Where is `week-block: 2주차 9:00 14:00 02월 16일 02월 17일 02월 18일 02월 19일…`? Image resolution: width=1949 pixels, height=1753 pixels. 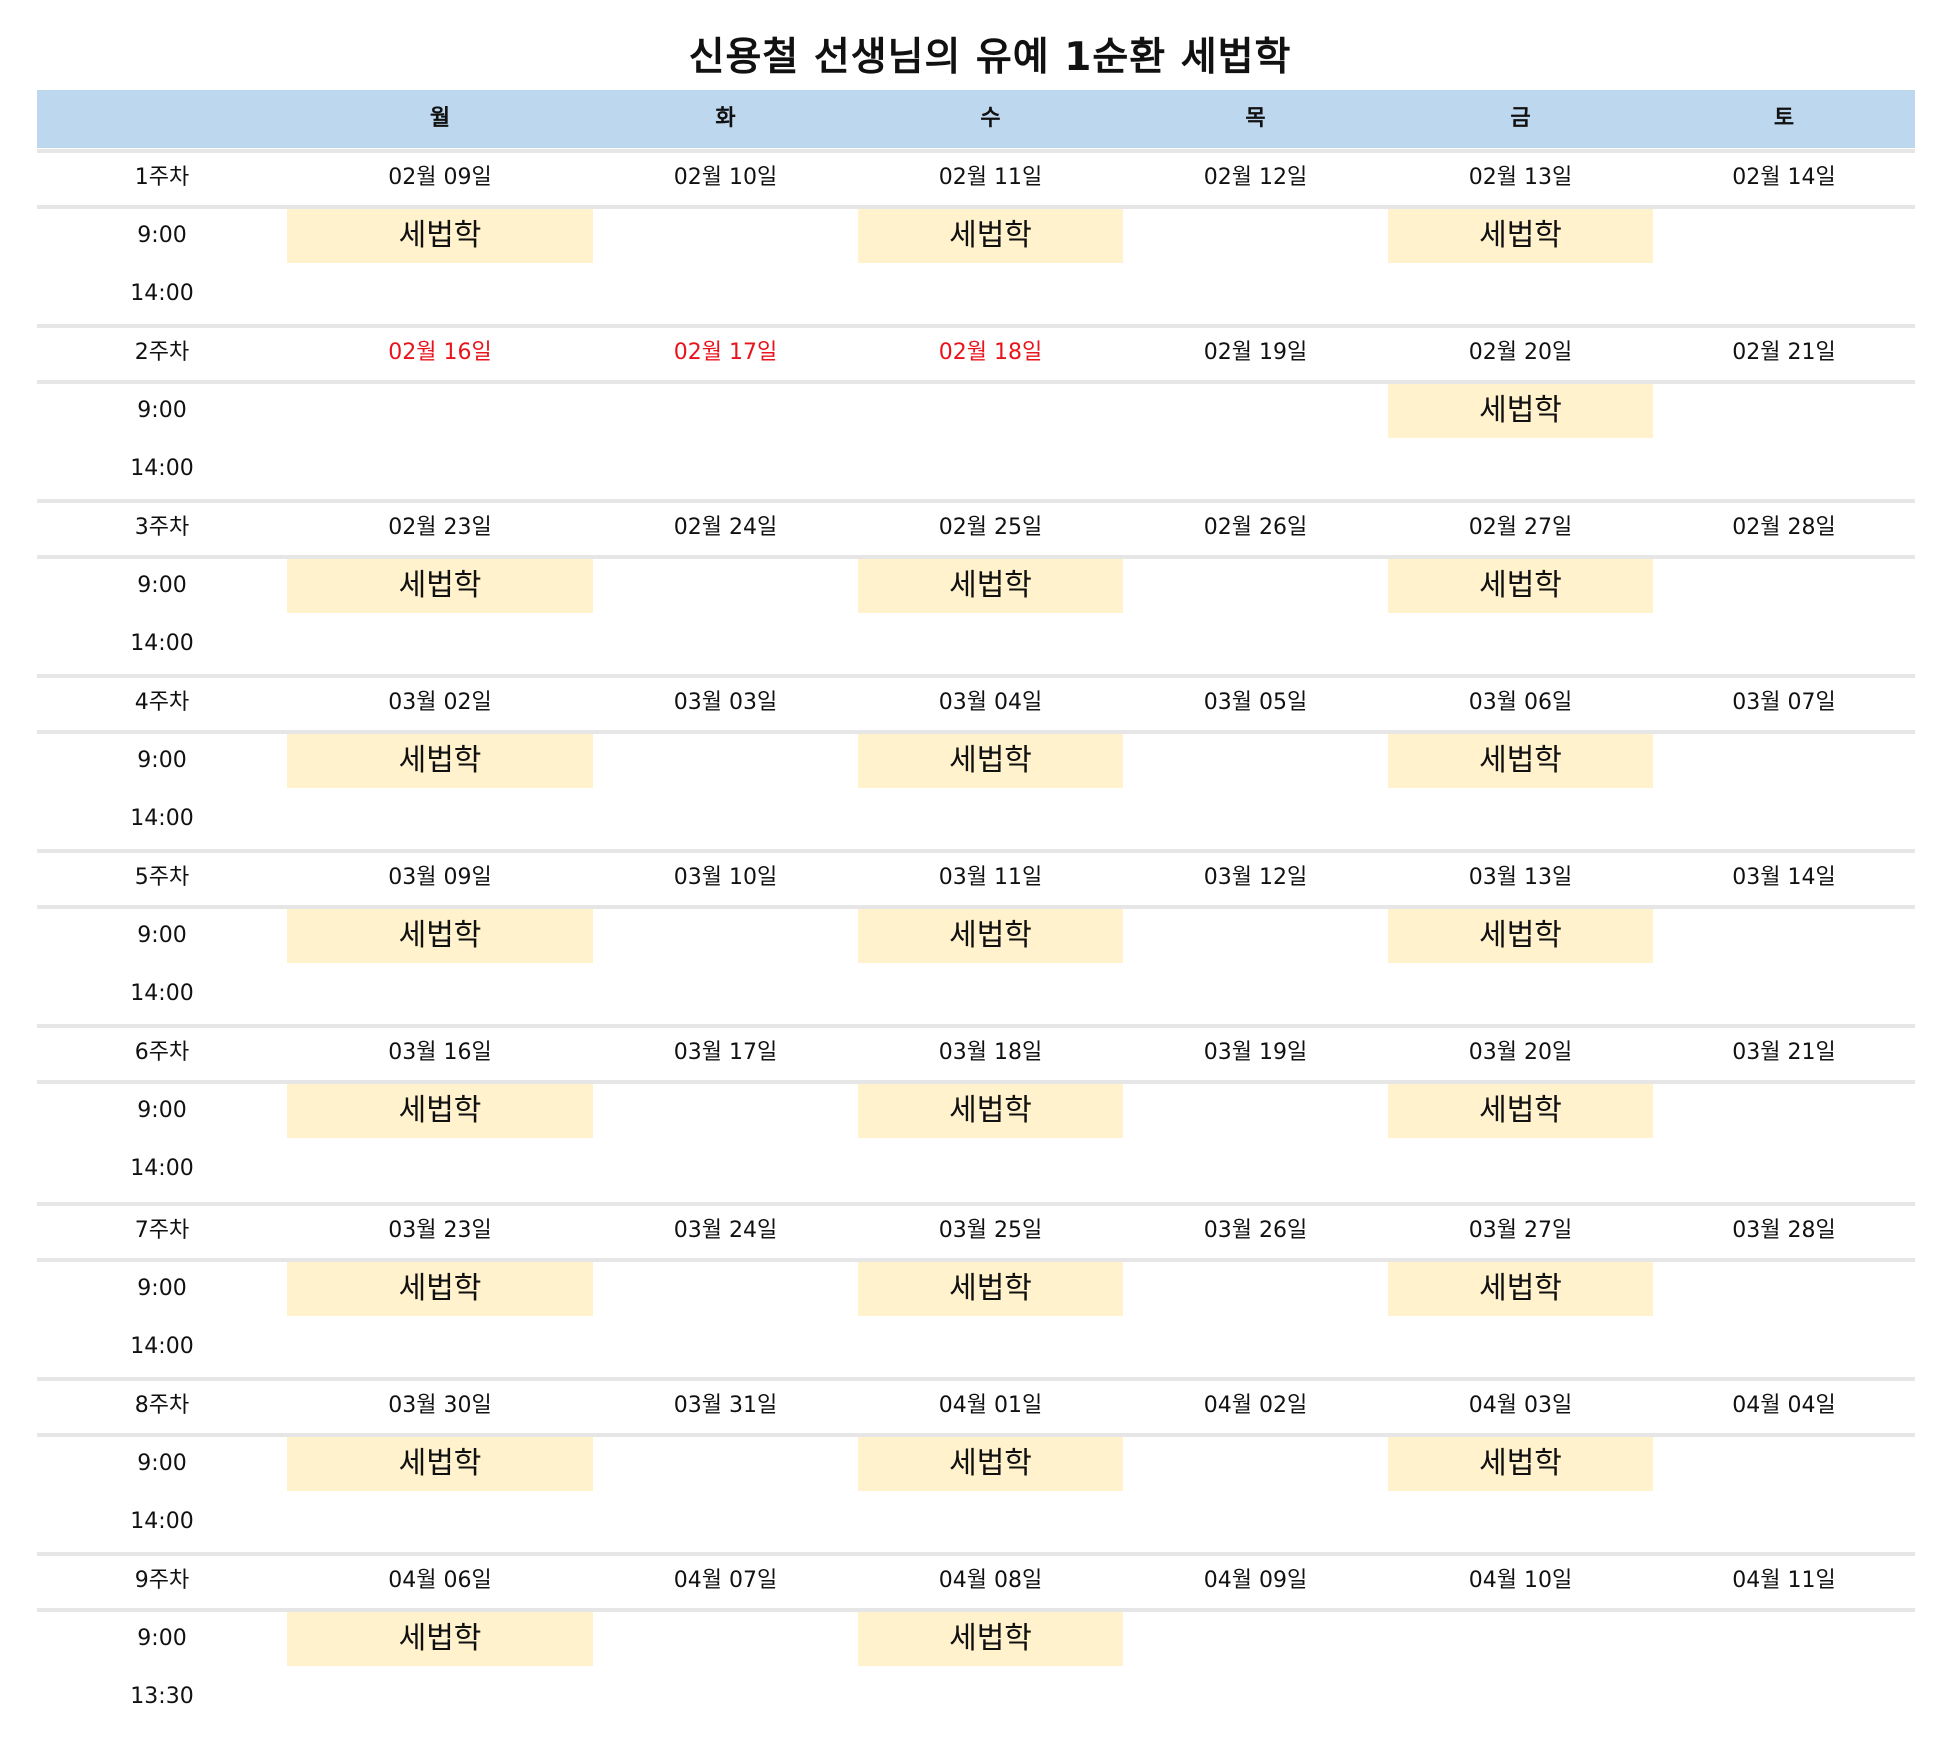 week-block: 2주차 9:00 14:00 02월 16일 02월 17일 02월 18일 02월 19일… is located at coordinates (974, 411).